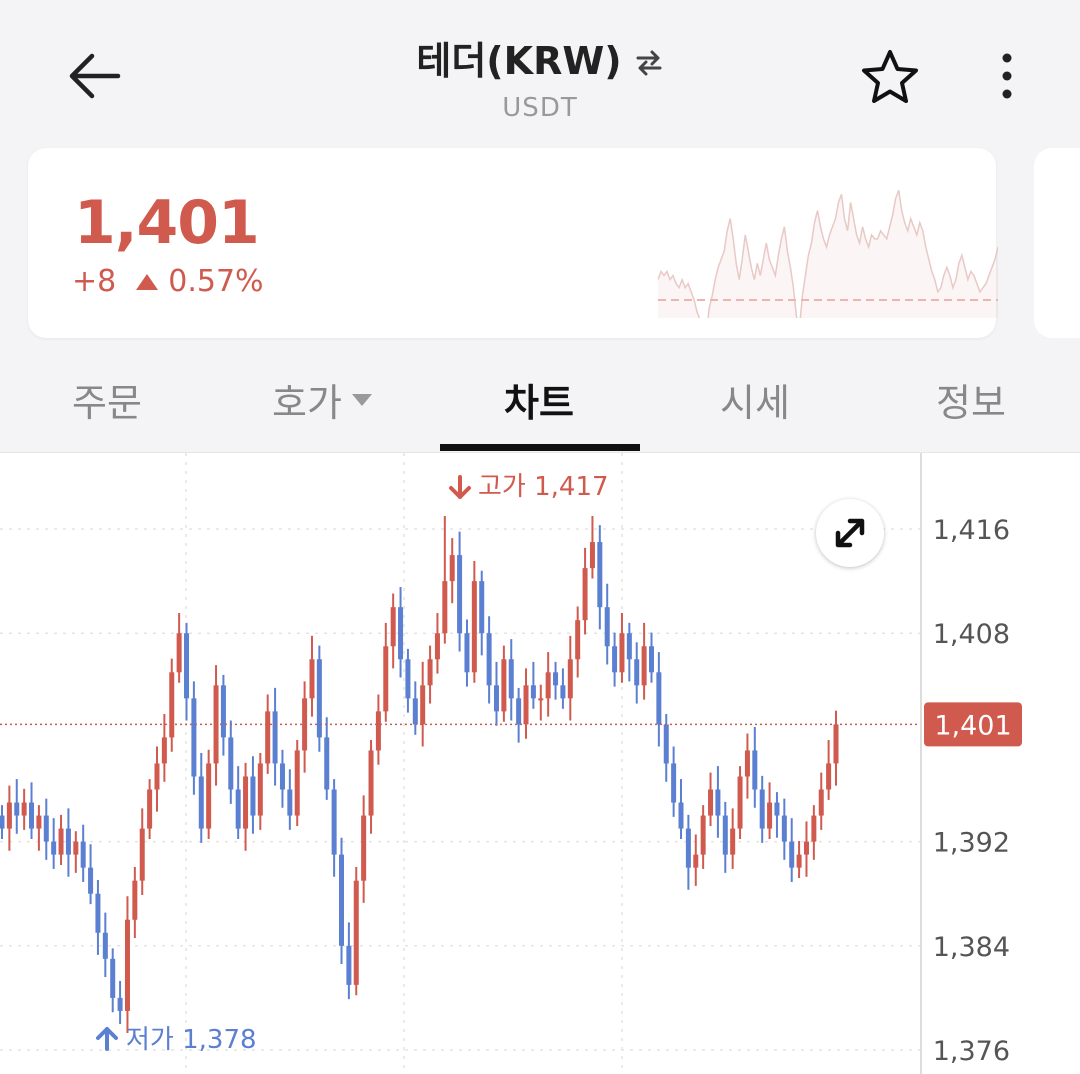 This screenshot has width=1080, height=1074. I want to click on tab-label: 호가, so click(307, 403).